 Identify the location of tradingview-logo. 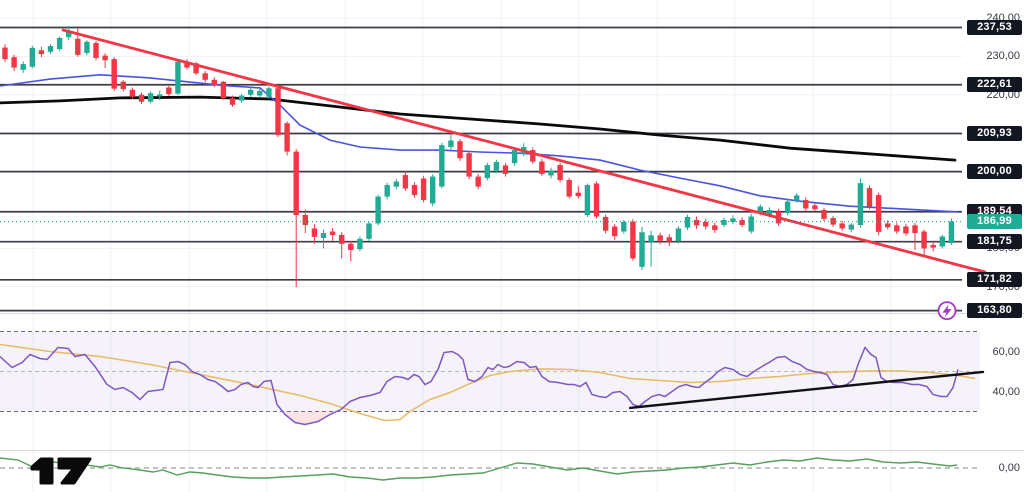
(62, 471).